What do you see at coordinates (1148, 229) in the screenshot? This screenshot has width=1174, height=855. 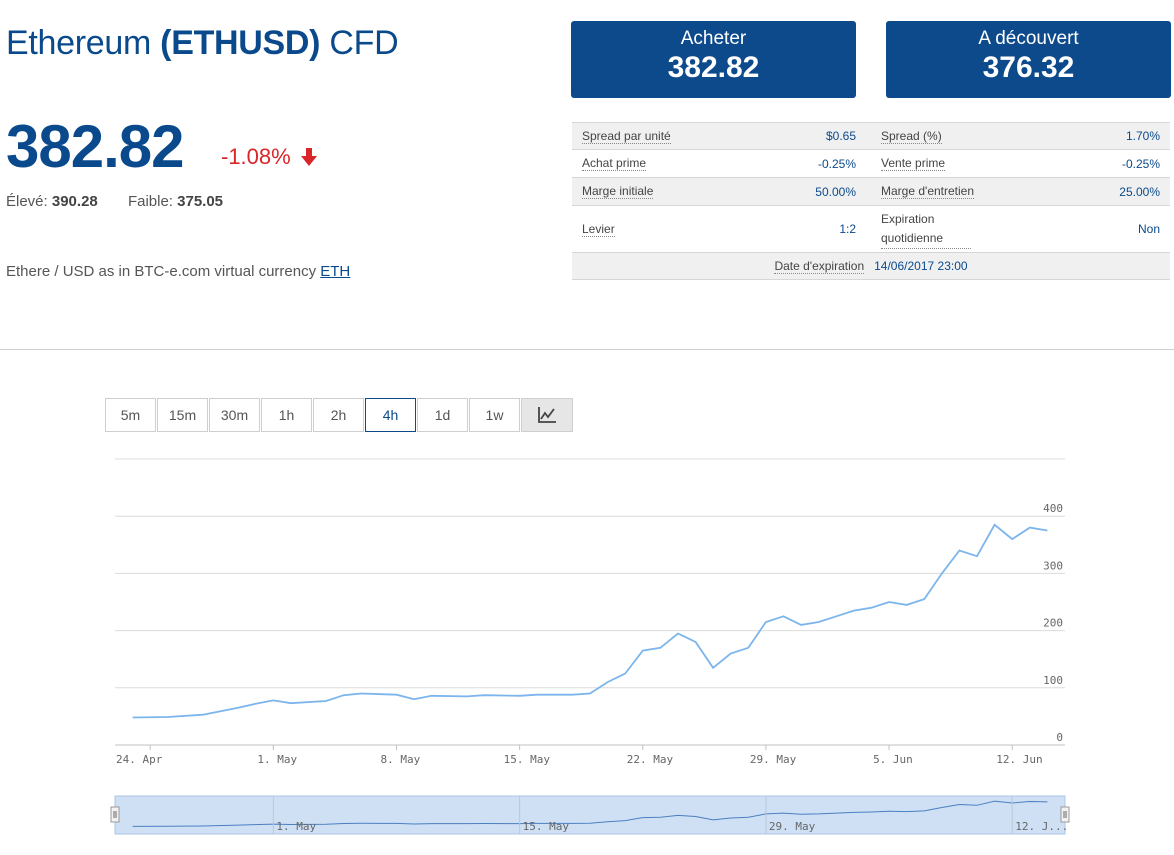 I see `spec-value: Non` at bounding box center [1148, 229].